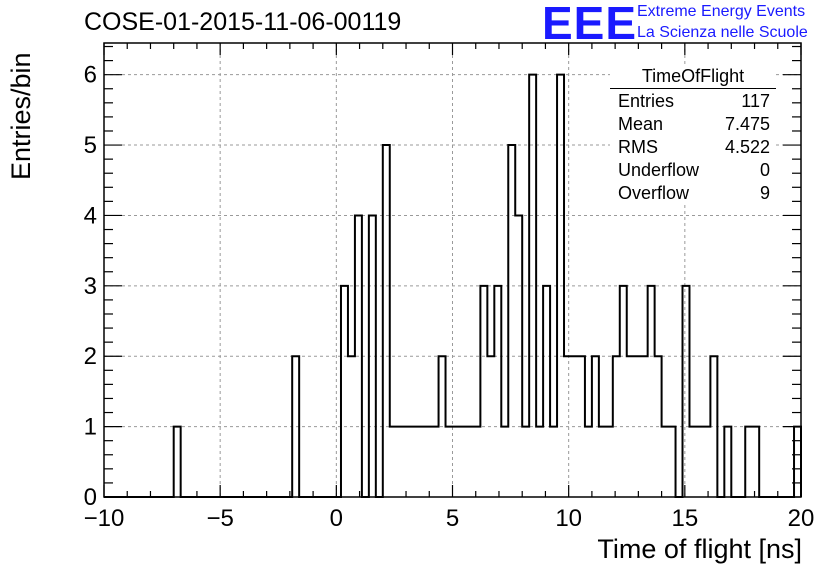 Image resolution: width=836 pixels, height=572 pixels. Describe the element at coordinates (764, 170) in the screenshot. I see `stats-value: 0` at that location.